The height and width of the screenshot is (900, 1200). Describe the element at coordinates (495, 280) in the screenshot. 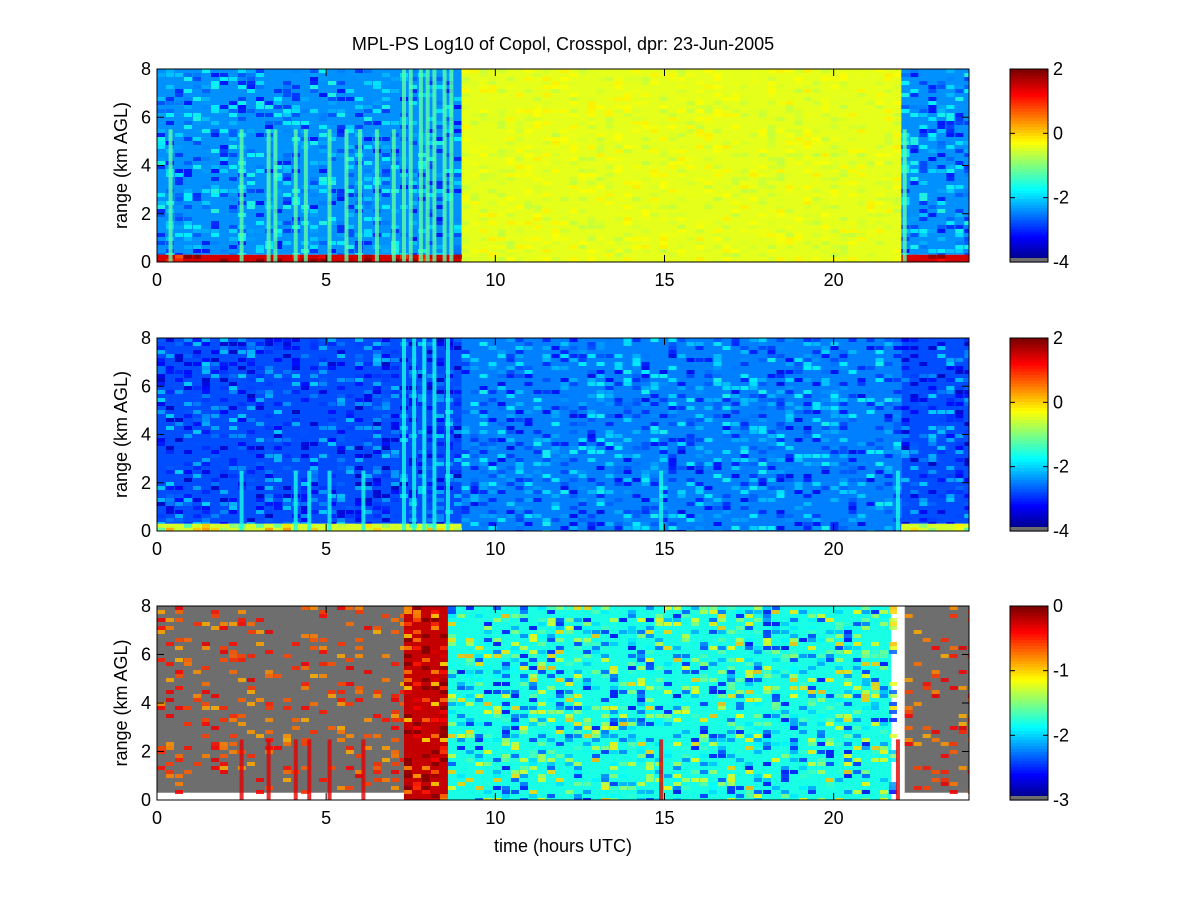

I see `x-tick-label-copol-10: 10` at that location.